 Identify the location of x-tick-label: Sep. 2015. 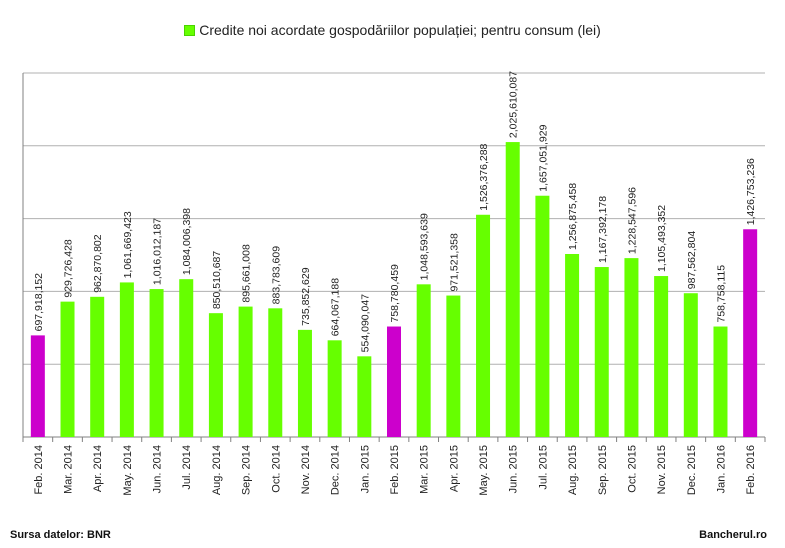
(603, 470).